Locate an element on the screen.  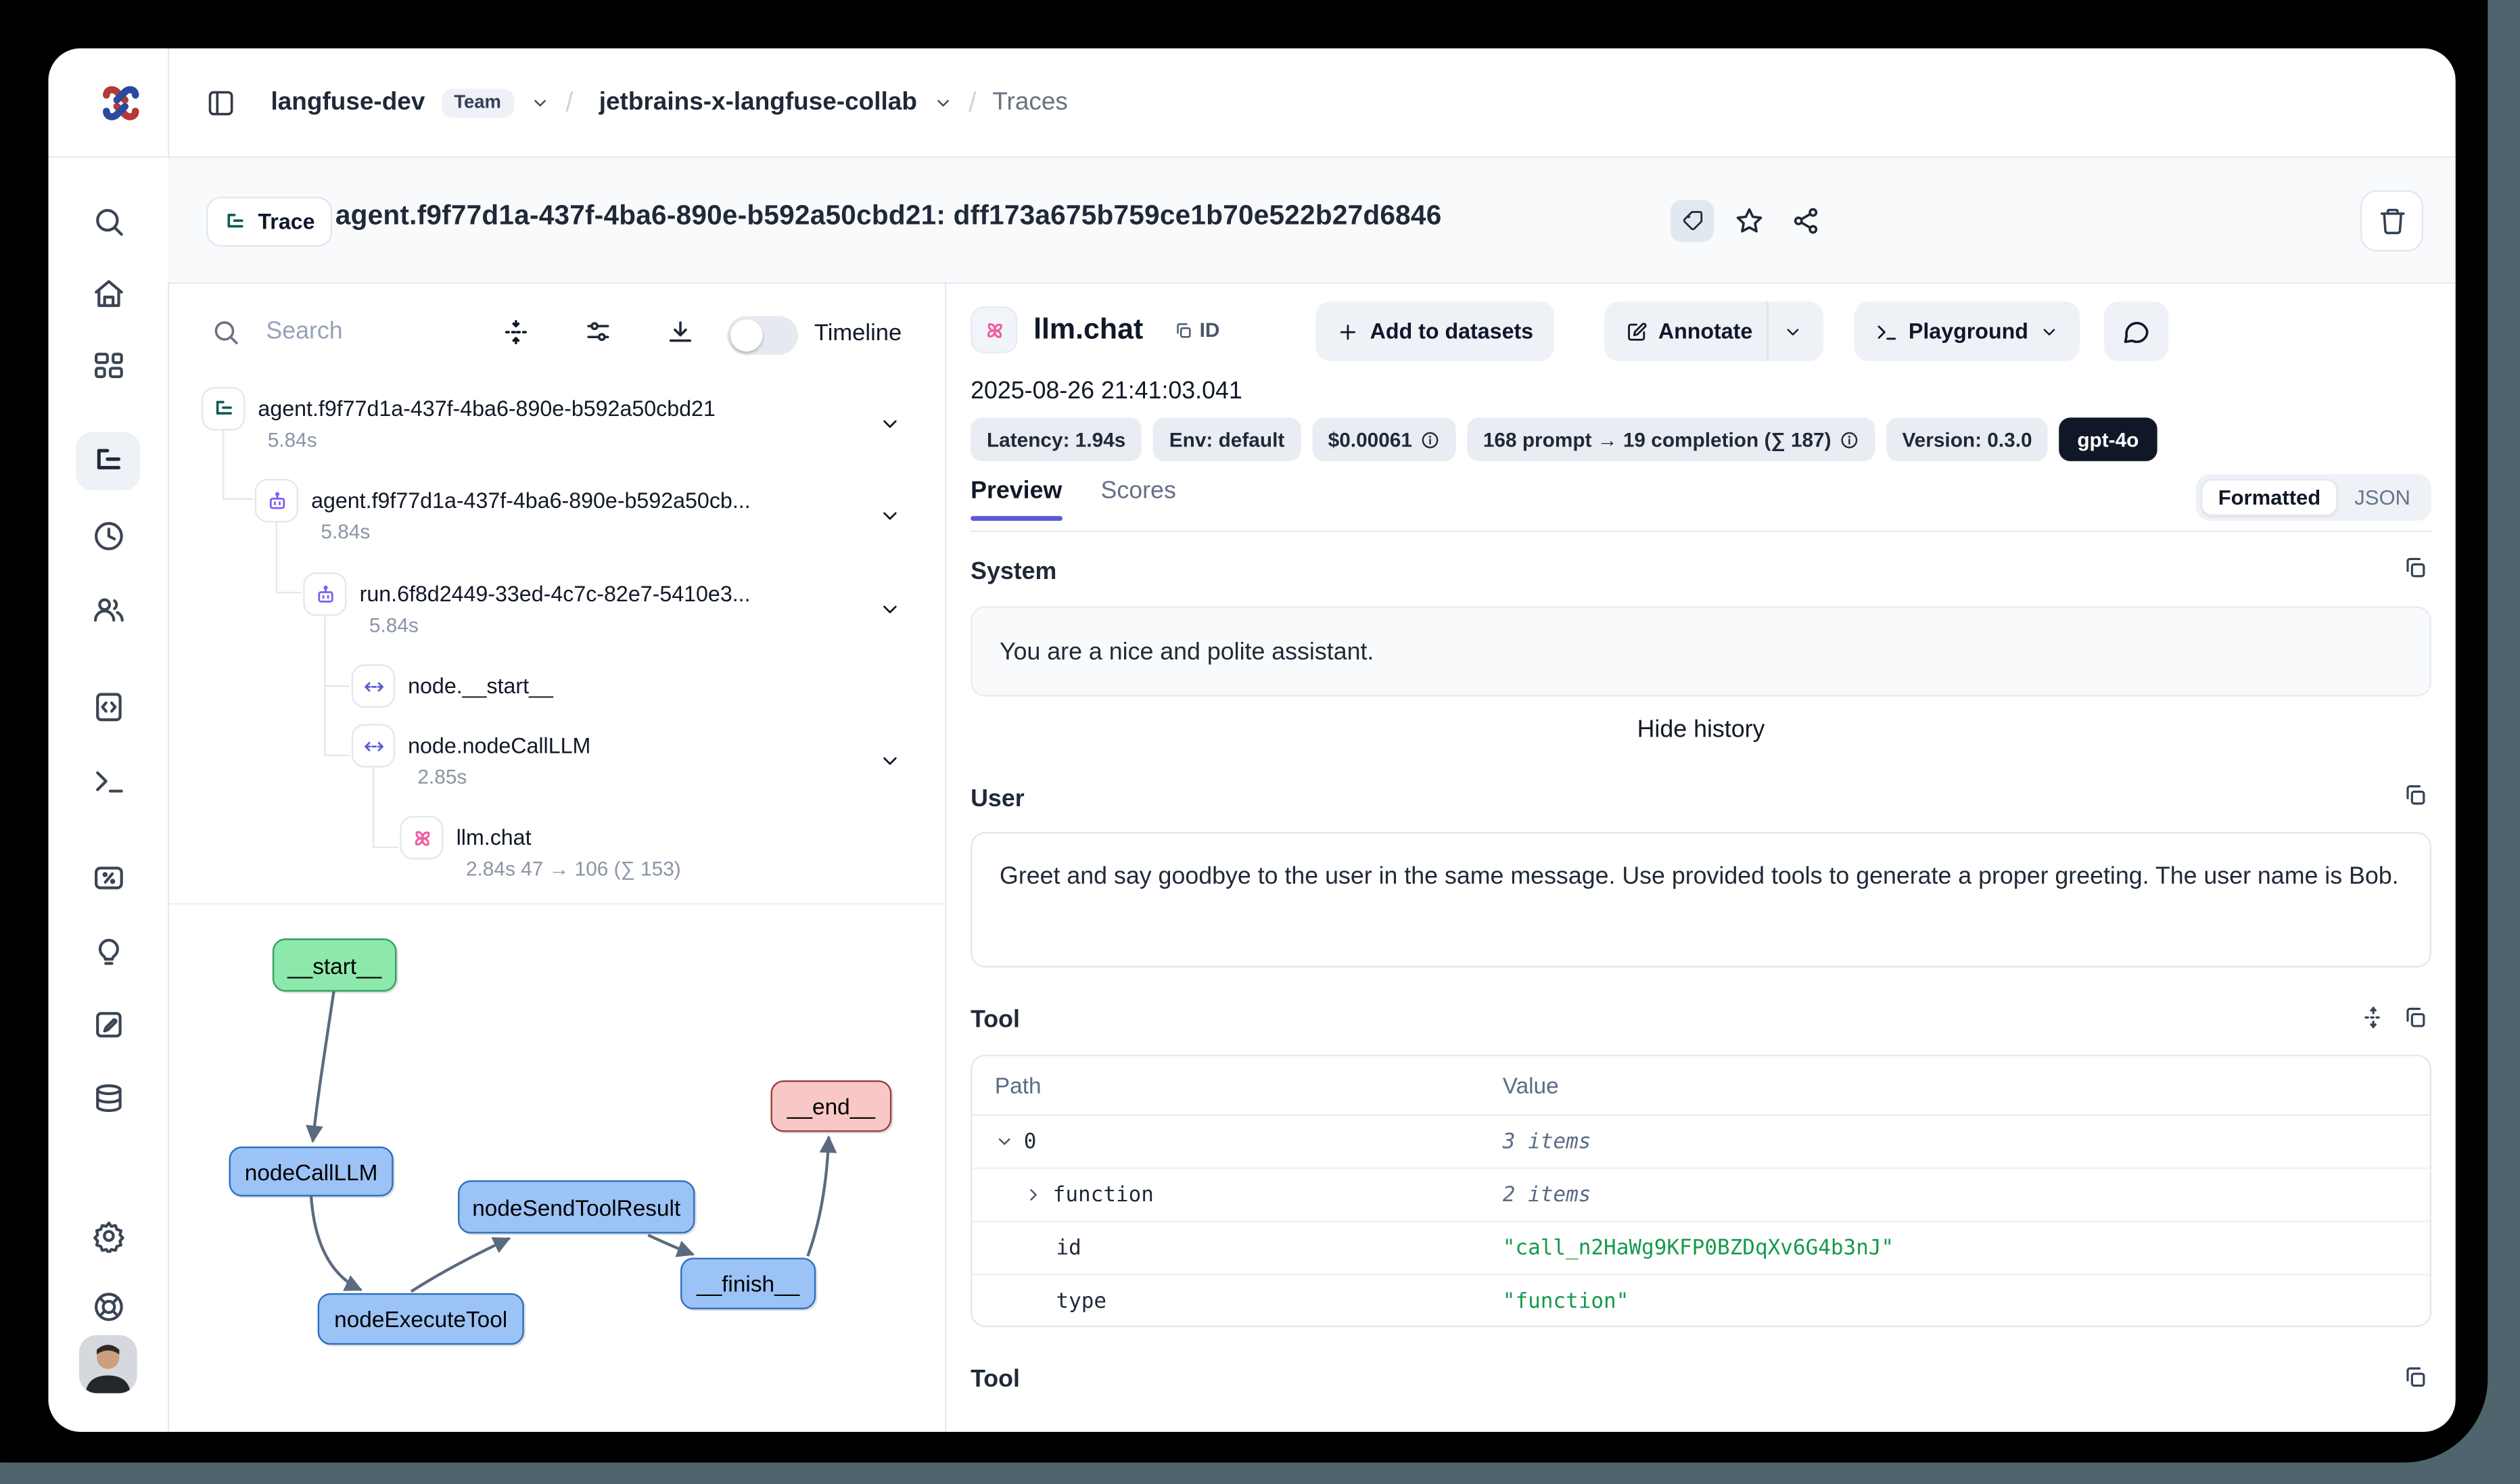
tree-search-row: Search Timeline is located at coordinates (557, 332).